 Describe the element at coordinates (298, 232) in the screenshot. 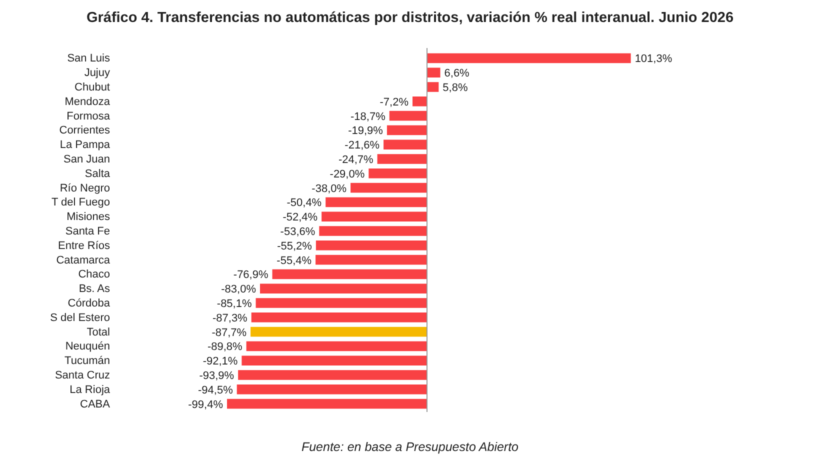

I see `data-label: -53,6%` at that location.